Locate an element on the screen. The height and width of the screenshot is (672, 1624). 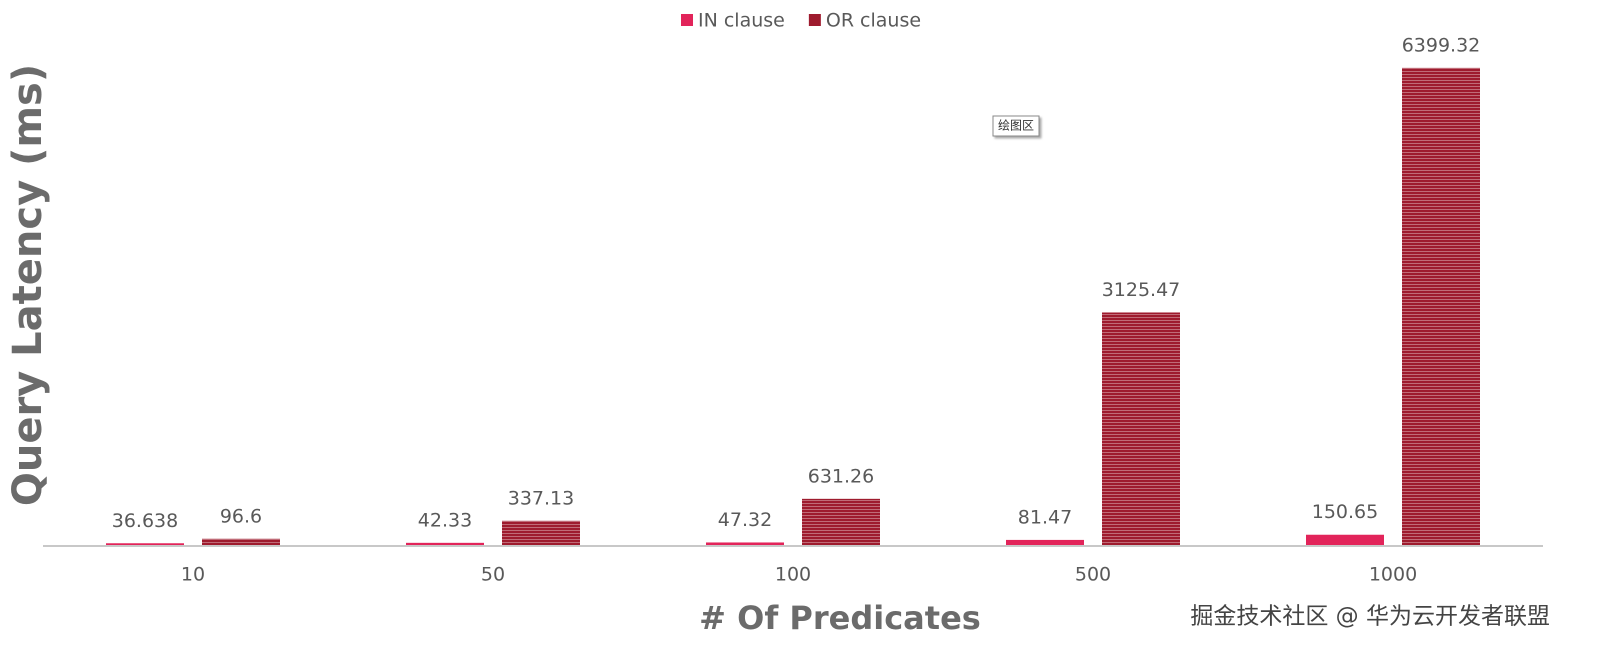
value-label: 631.26 is located at coordinates (841, 476).